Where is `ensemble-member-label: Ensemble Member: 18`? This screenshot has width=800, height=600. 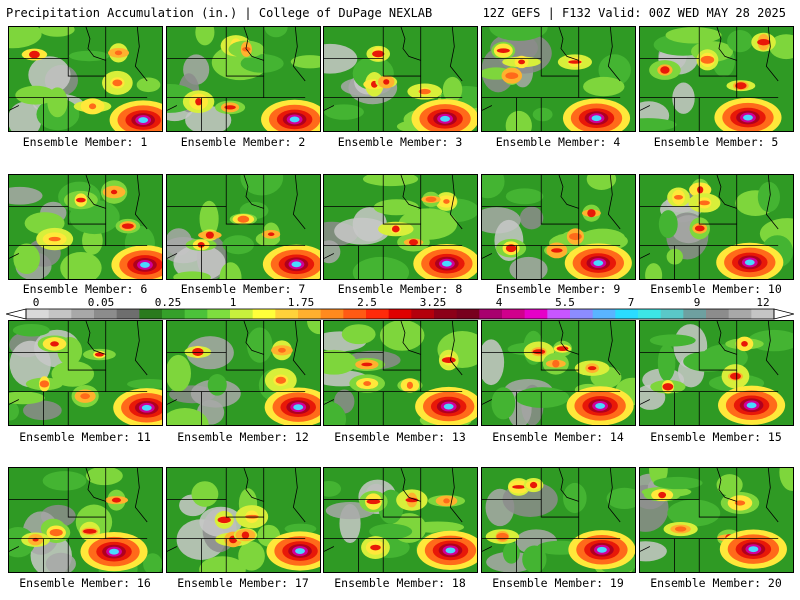 ensemble-member-label: Ensemble Member: 18 is located at coordinates (400, 583).